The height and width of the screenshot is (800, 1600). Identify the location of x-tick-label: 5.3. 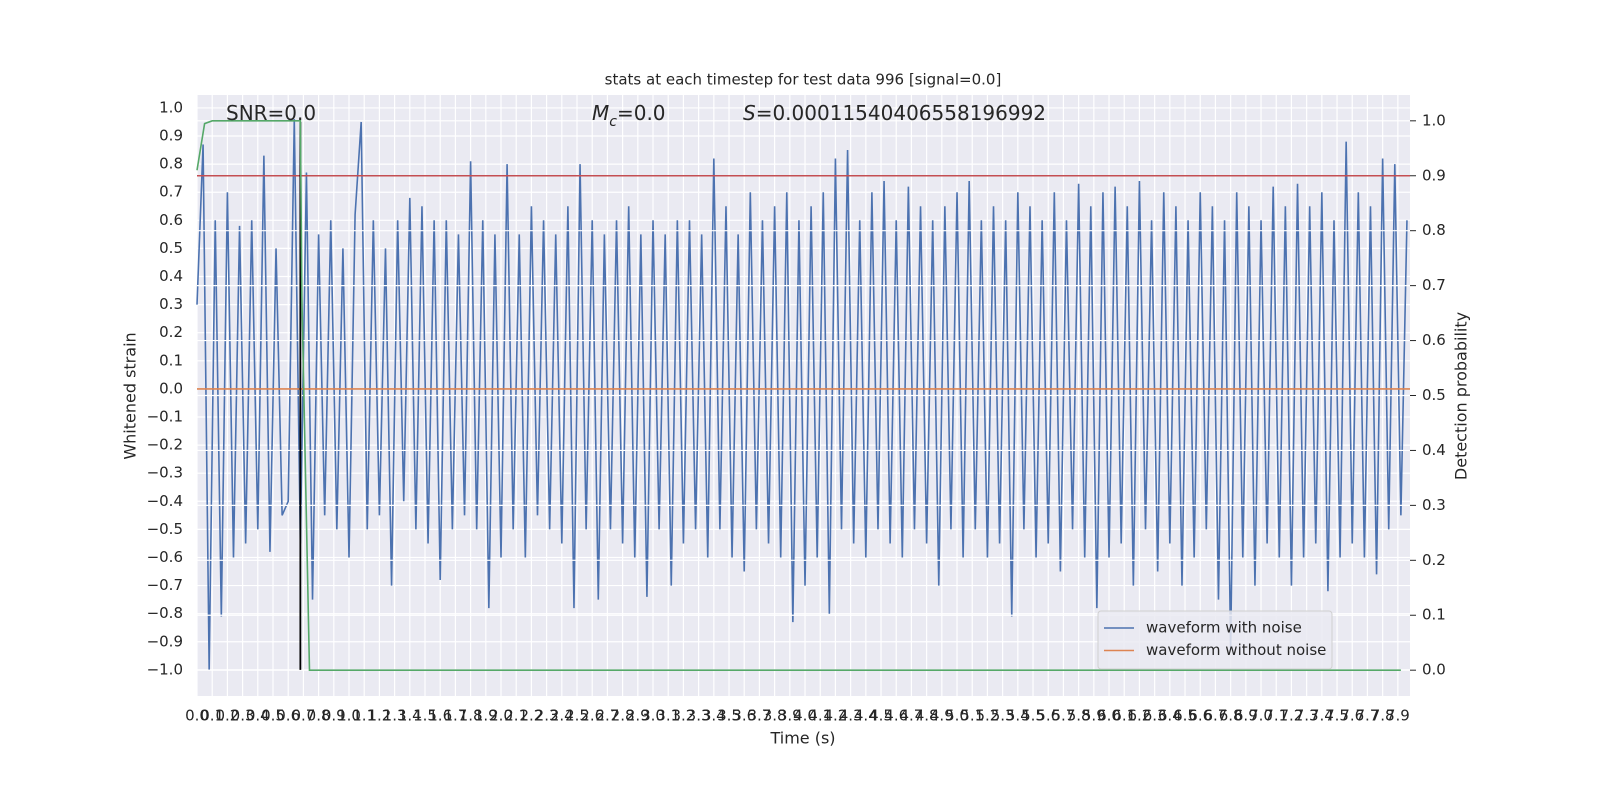
(1003, 716).